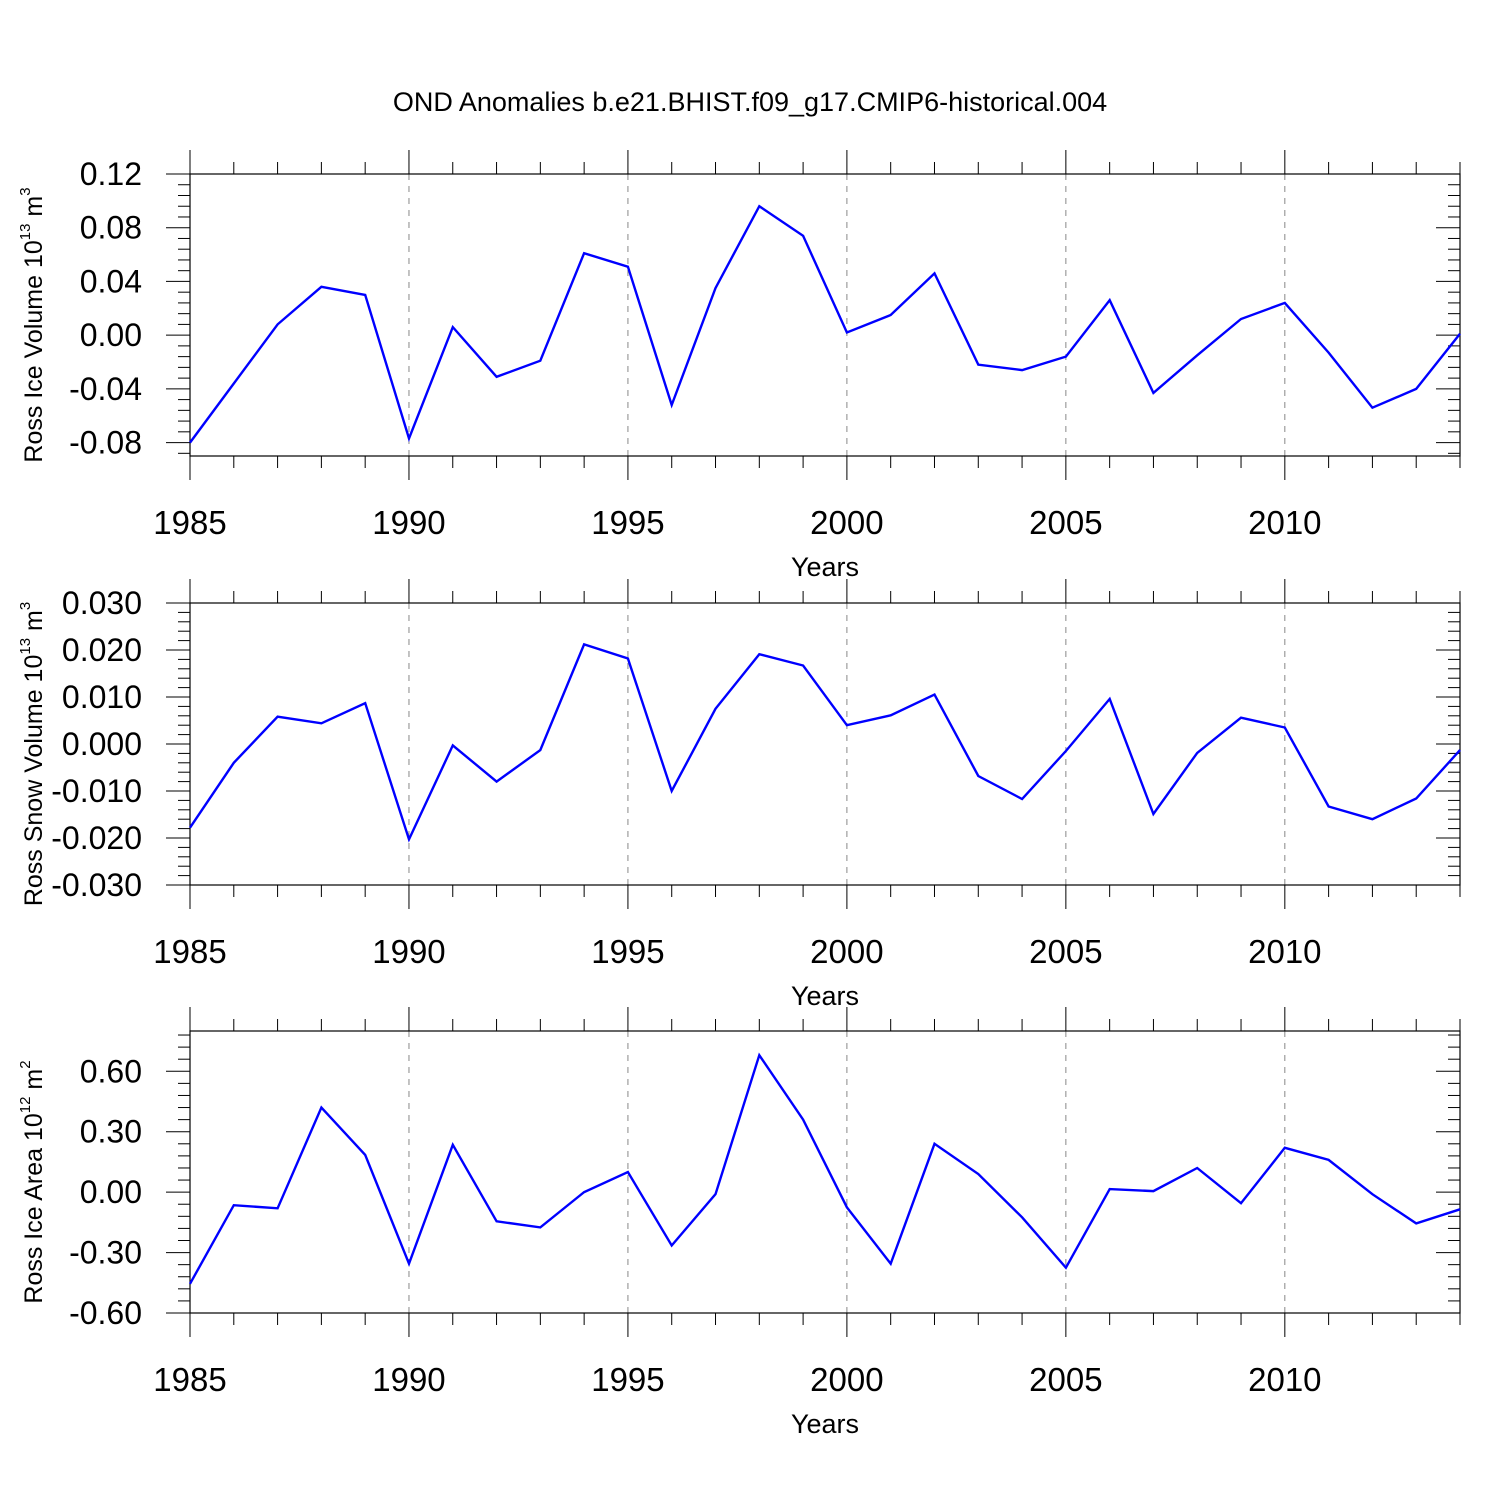  Describe the element at coordinates (102, 650) in the screenshot. I see `y-tick-label: 0.020` at that location.